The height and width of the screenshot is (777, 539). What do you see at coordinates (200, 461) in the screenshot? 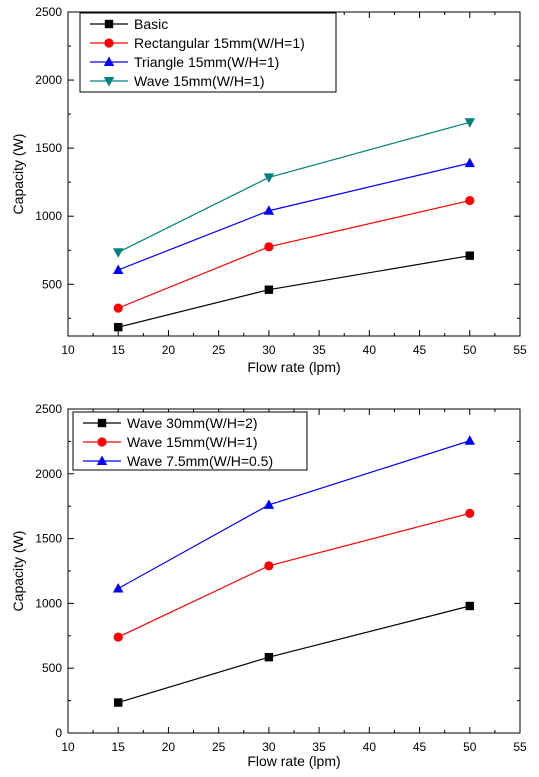
I see `legend-label: Wave 7.5mm(W/H=0.5)` at bounding box center [200, 461].